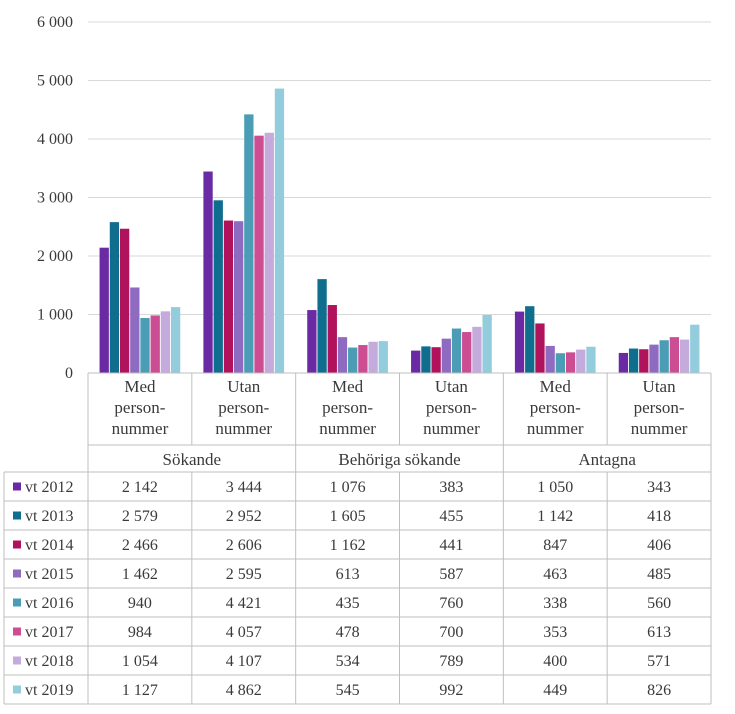  Describe the element at coordinates (348, 661) in the screenshot. I see `data-label: 534` at that location.